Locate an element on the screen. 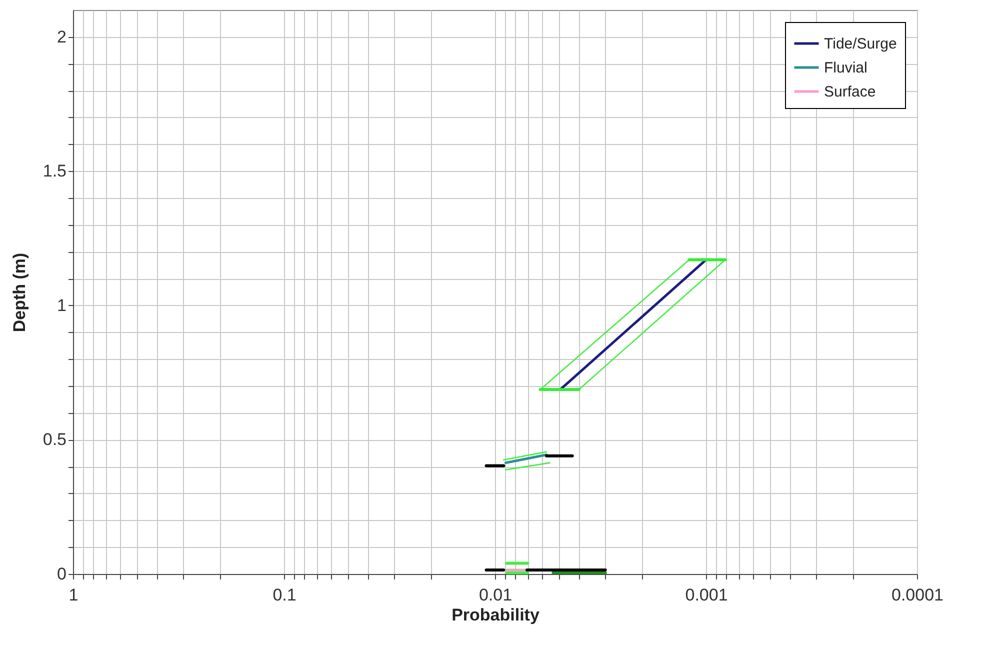  y-axis-title: Depth (m) is located at coordinates (19, 292).